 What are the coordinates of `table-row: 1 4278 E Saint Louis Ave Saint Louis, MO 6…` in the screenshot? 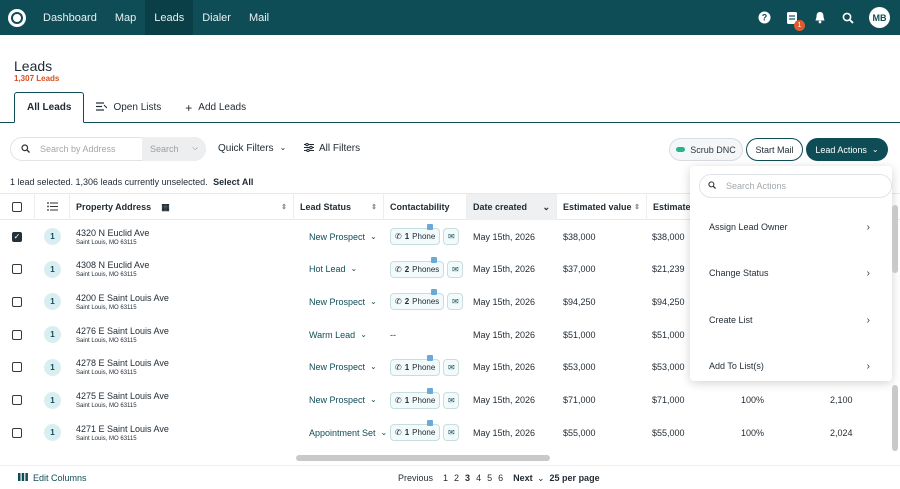 It's located at (450, 367).